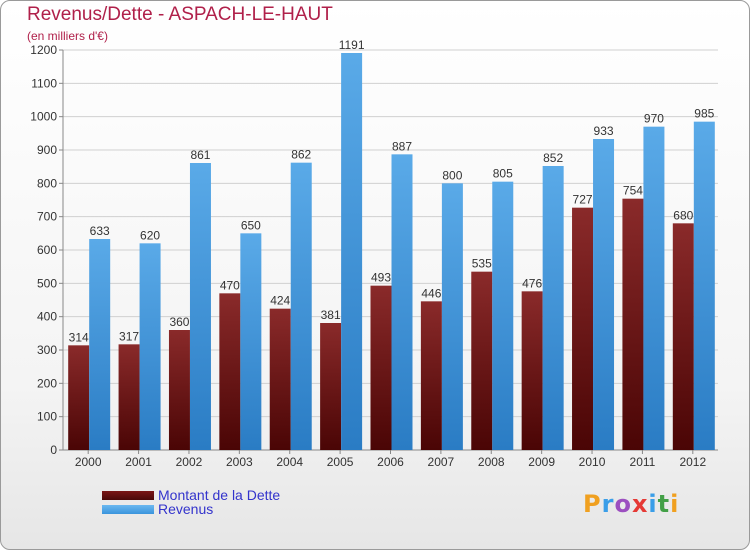 This screenshot has width=750, height=550. Describe the element at coordinates (280, 301) in the screenshot. I see `data-label-dette: 424` at that location.